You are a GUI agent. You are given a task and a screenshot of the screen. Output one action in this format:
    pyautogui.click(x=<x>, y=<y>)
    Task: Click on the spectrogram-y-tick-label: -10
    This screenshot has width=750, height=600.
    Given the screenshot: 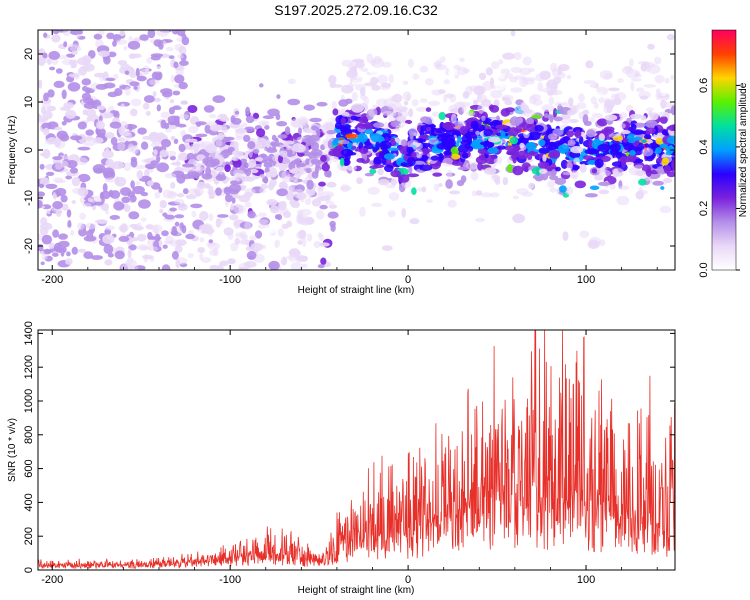 What is the action you would take?
    pyautogui.click(x=29, y=198)
    